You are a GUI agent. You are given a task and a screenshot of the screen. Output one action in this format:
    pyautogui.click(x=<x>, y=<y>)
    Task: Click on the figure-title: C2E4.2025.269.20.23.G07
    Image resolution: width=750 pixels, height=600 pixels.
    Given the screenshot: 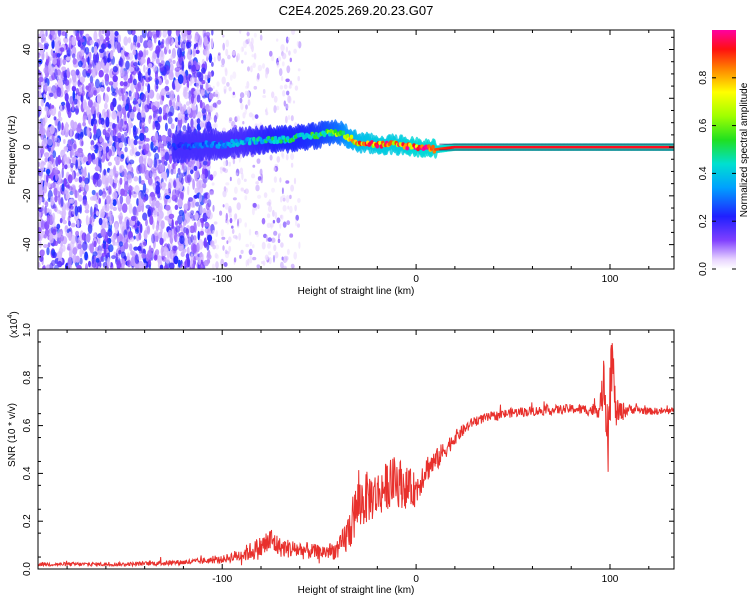 What is the action you would take?
    pyautogui.click(x=356, y=10)
    